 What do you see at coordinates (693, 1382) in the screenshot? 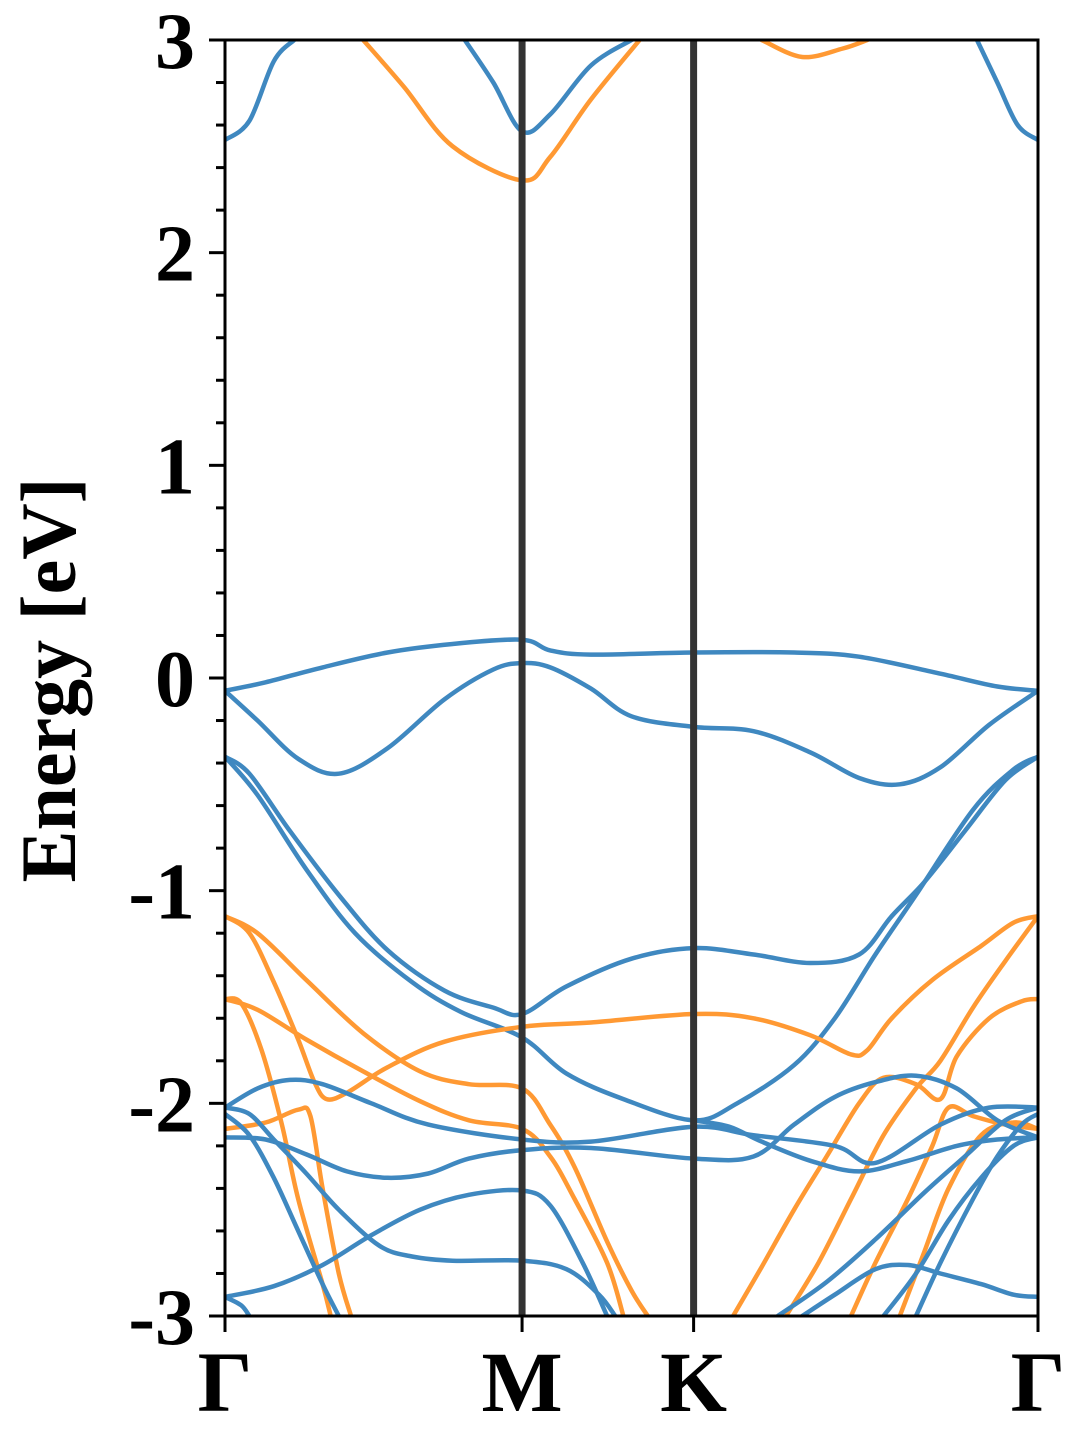
I see `x-tick-label-2: K` at bounding box center [693, 1382].